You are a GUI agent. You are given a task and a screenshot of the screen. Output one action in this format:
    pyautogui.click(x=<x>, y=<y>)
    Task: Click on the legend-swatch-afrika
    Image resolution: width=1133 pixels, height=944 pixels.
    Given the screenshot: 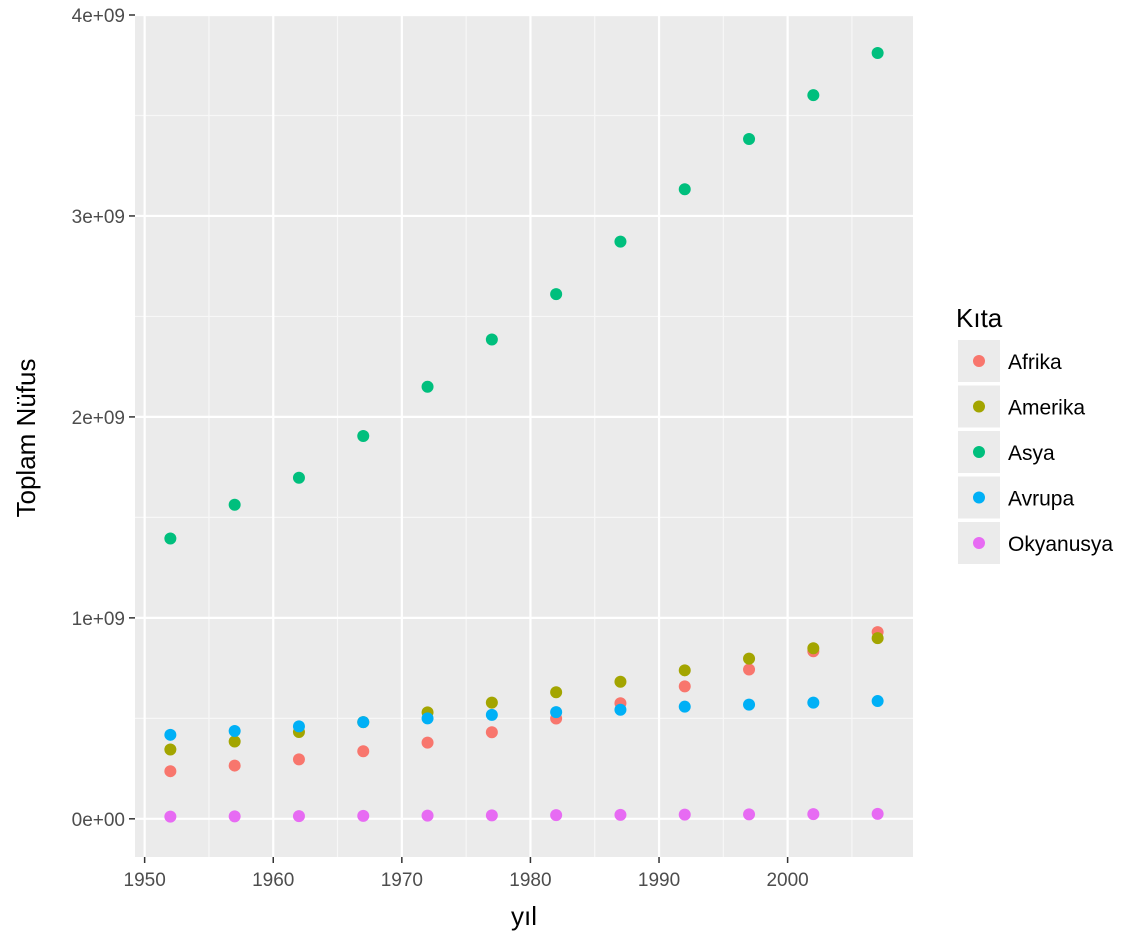 What is the action you would take?
    pyautogui.click(x=979, y=361)
    